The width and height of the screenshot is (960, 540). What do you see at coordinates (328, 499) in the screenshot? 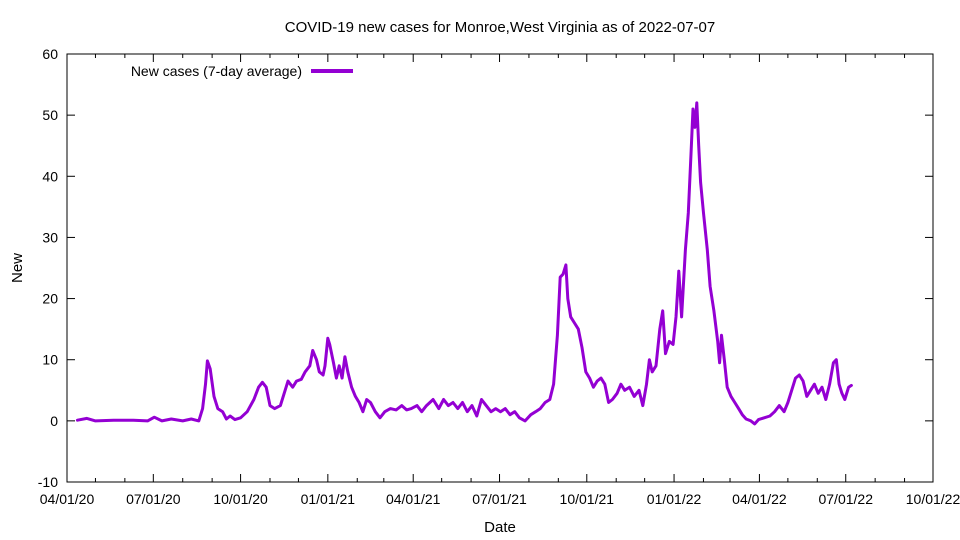
I see `x-tick-label: 01/01/21` at bounding box center [328, 499].